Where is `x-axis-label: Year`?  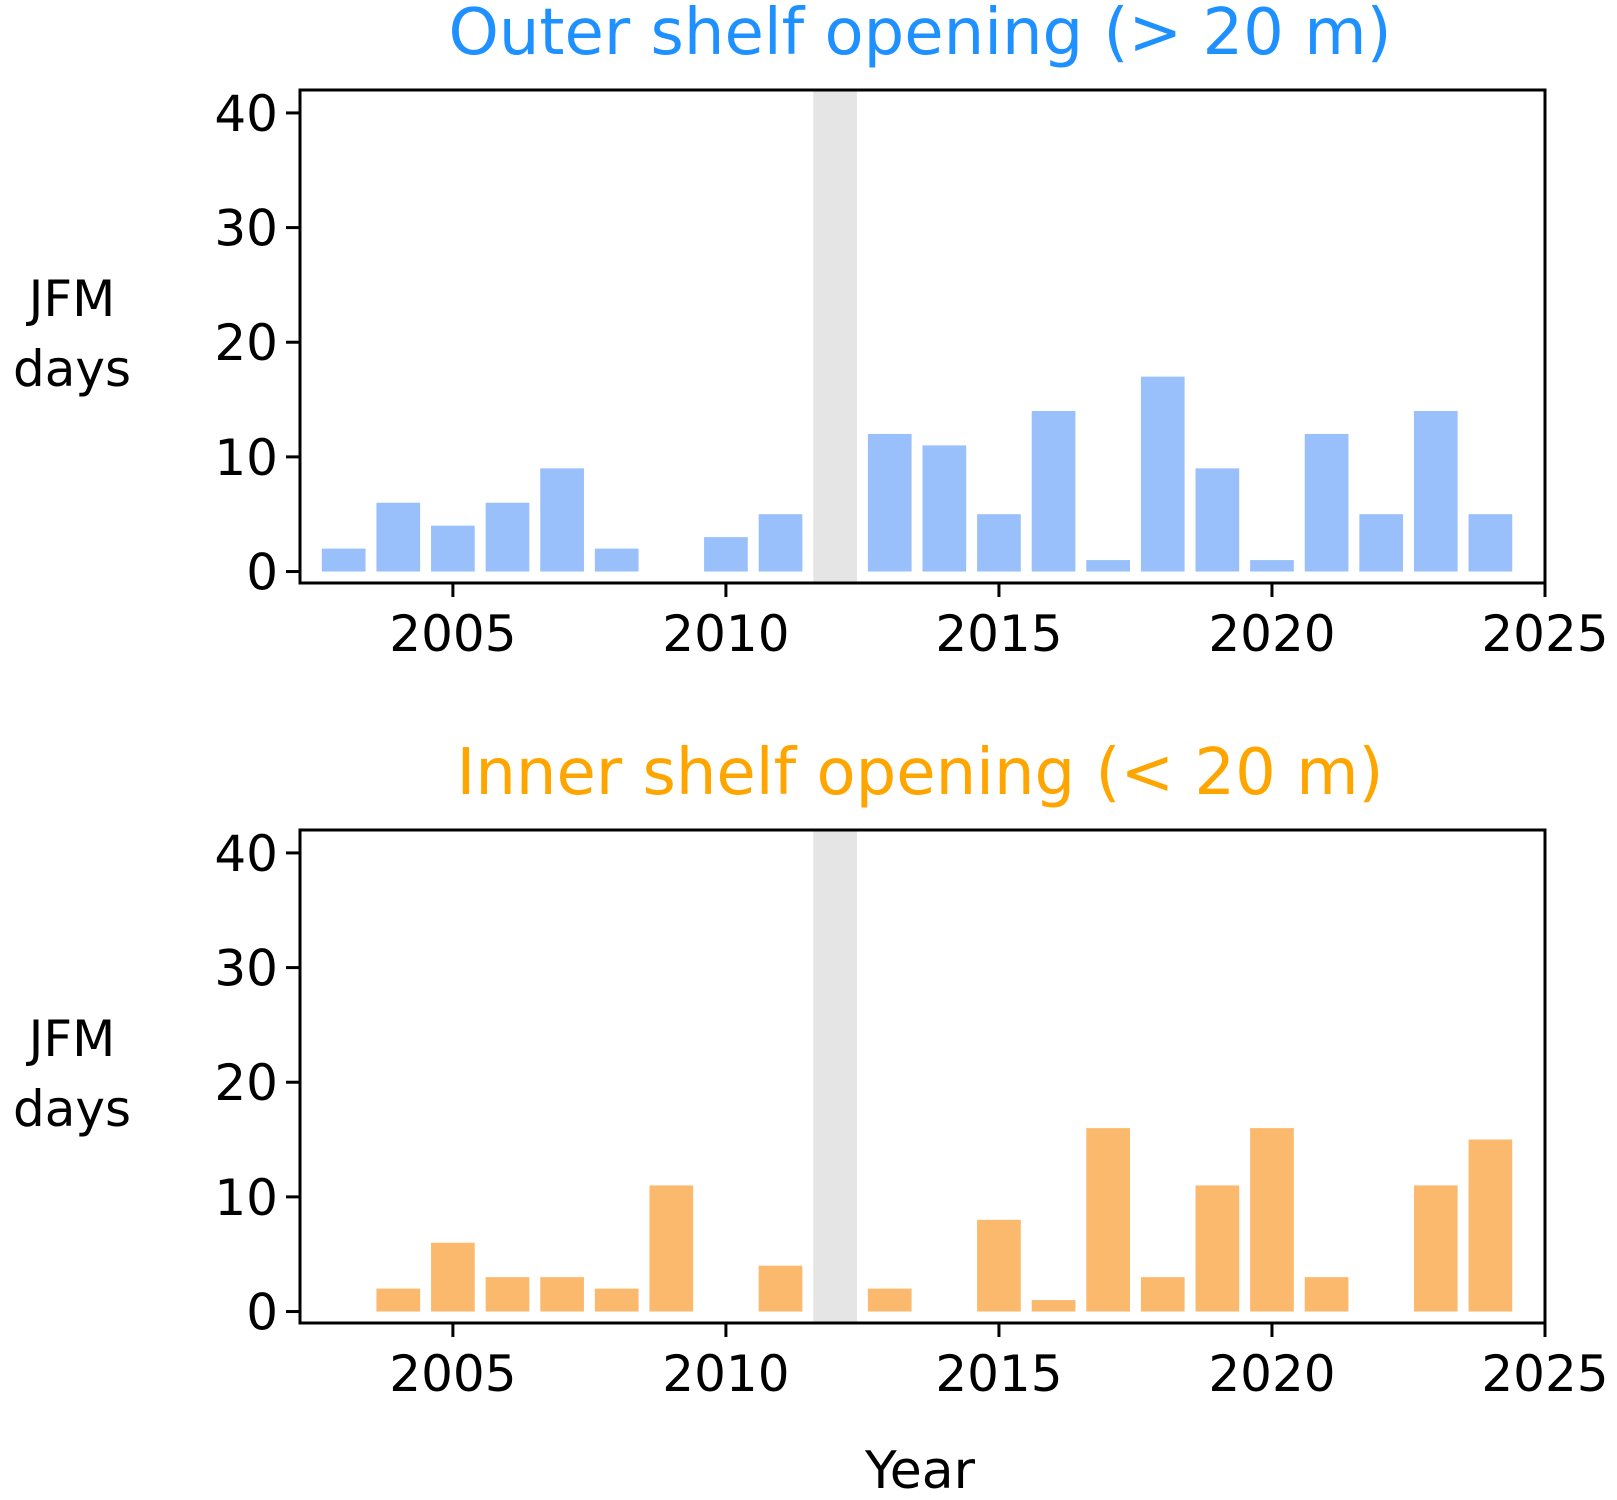
x-axis-label: Year is located at coordinates (920, 1470).